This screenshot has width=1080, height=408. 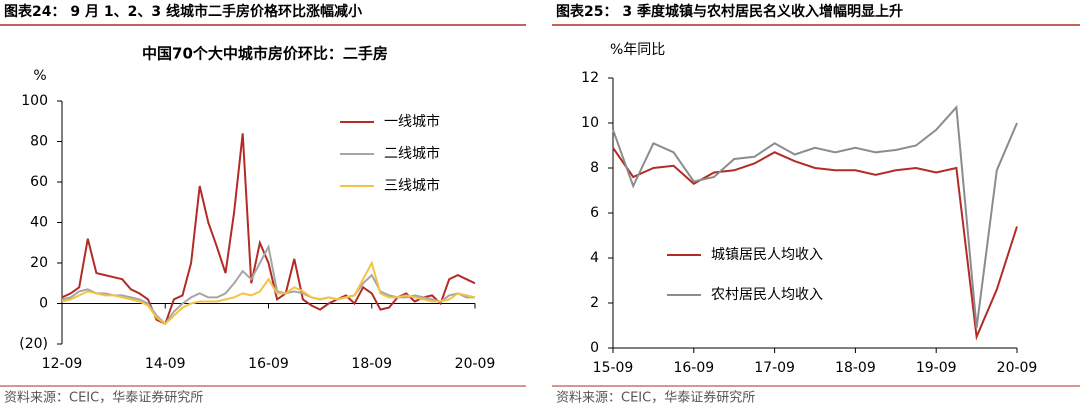 I want to click on y-axis-label: %, so click(x=39, y=76).